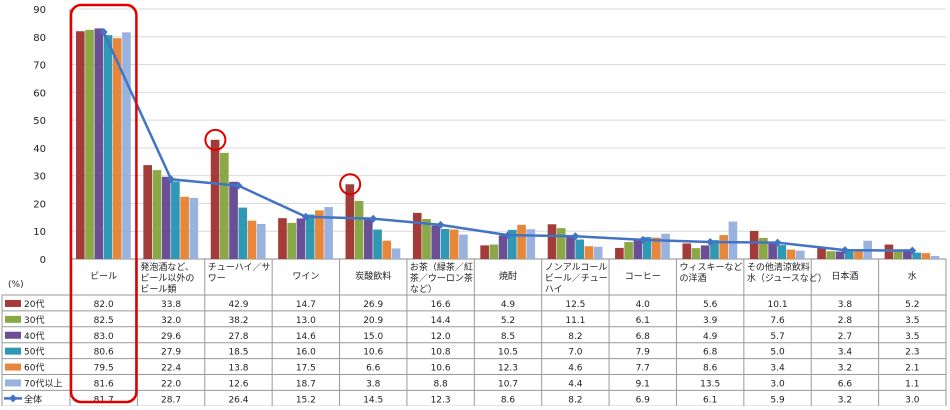  I want to click on category-label: チューハイ／サ, so click(239, 267).